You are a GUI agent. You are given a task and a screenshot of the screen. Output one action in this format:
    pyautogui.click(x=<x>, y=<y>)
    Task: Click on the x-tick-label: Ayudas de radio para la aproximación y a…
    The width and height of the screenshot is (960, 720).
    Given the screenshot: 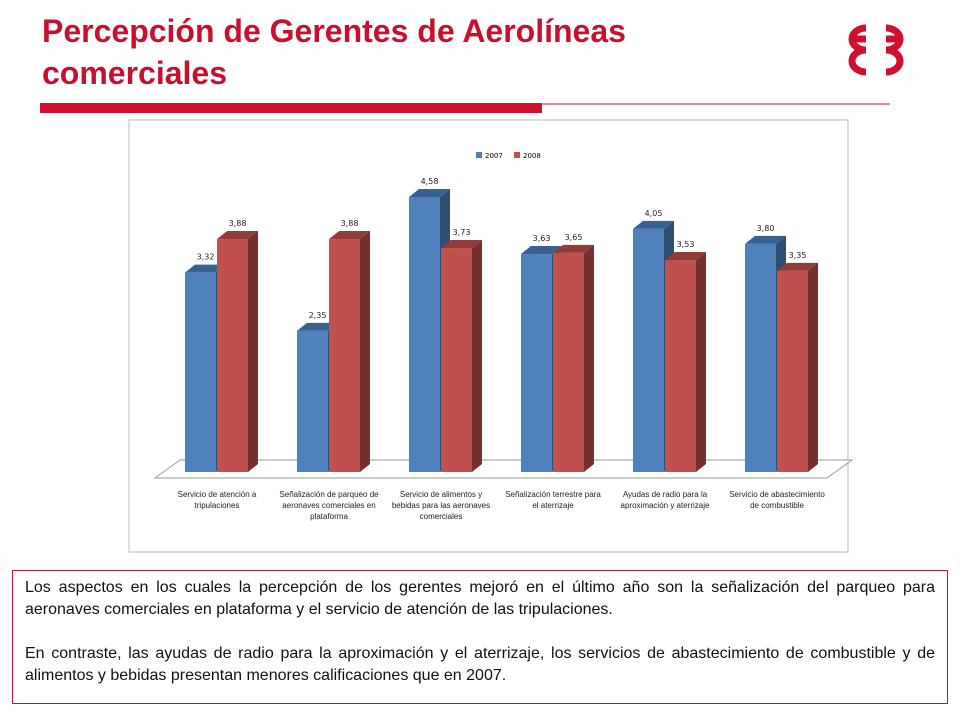 What is the action you would take?
    pyautogui.click(x=665, y=500)
    